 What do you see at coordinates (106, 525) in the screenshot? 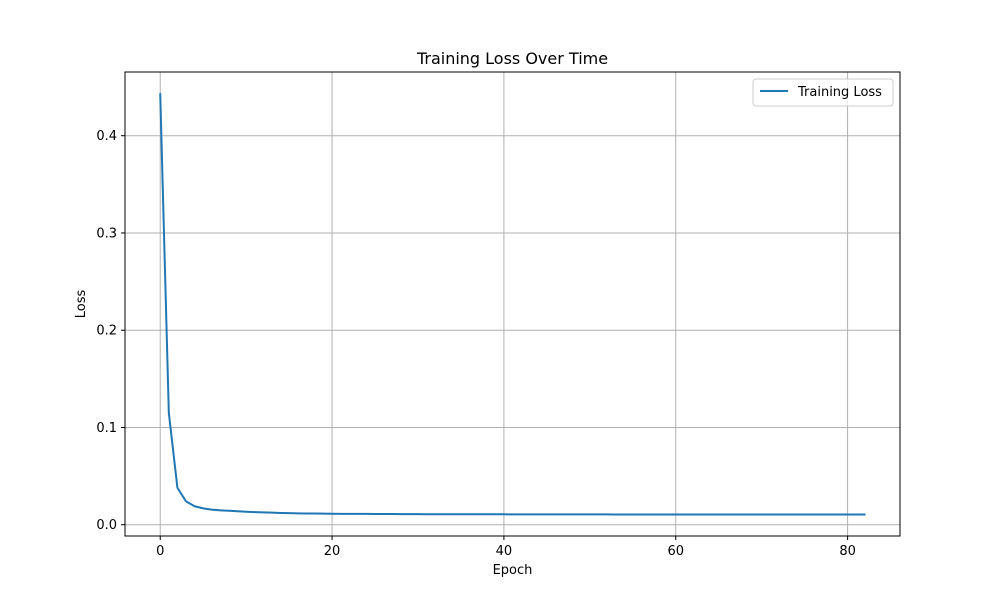
I see `y-tick-label: 0.0` at bounding box center [106, 525].